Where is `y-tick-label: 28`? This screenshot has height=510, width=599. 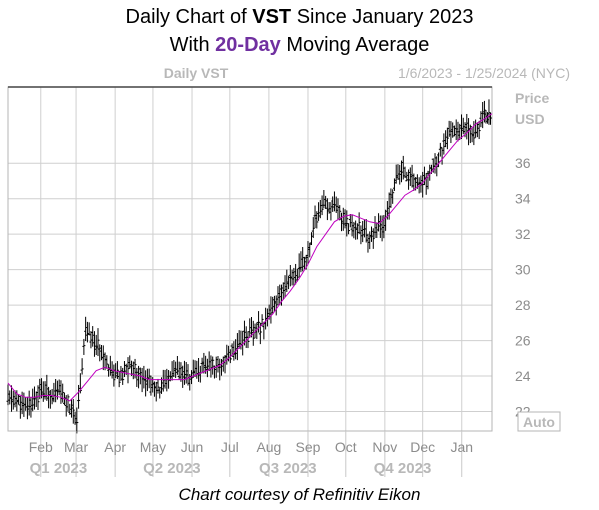 y-tick-label: 28 is located at coordinates (523, 305).